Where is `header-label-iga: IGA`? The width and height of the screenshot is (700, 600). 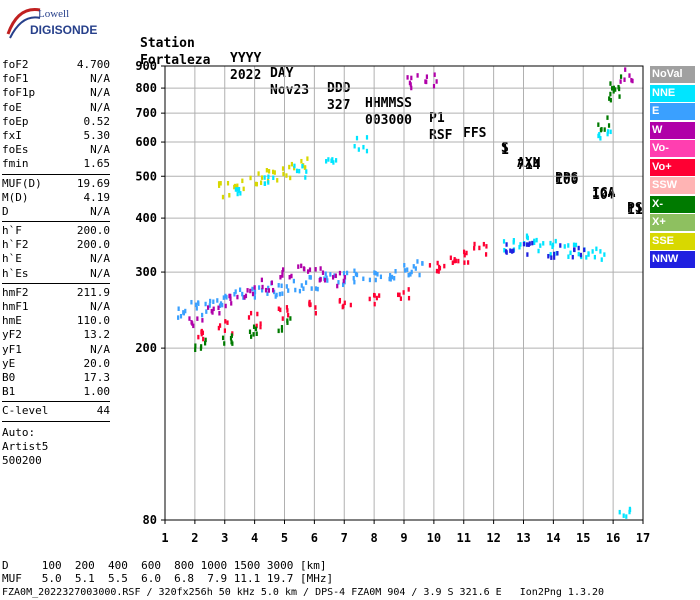 header-label-iga: IGA is located at coordinates (604, 193).